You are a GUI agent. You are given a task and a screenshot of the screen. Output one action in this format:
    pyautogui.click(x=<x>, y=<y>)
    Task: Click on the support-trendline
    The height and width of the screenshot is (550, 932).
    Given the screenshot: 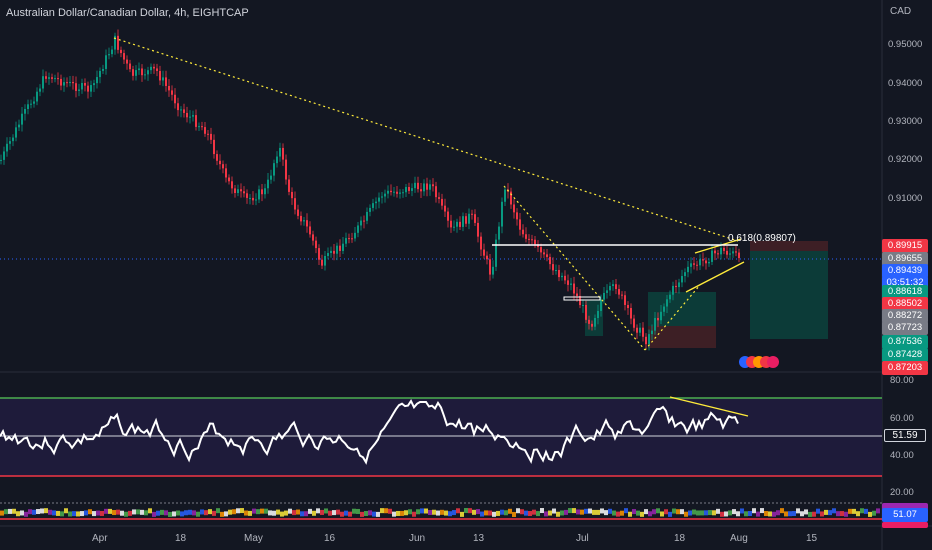 What is the action you would take?
    pyautogui.click(x=672, y=317)
    